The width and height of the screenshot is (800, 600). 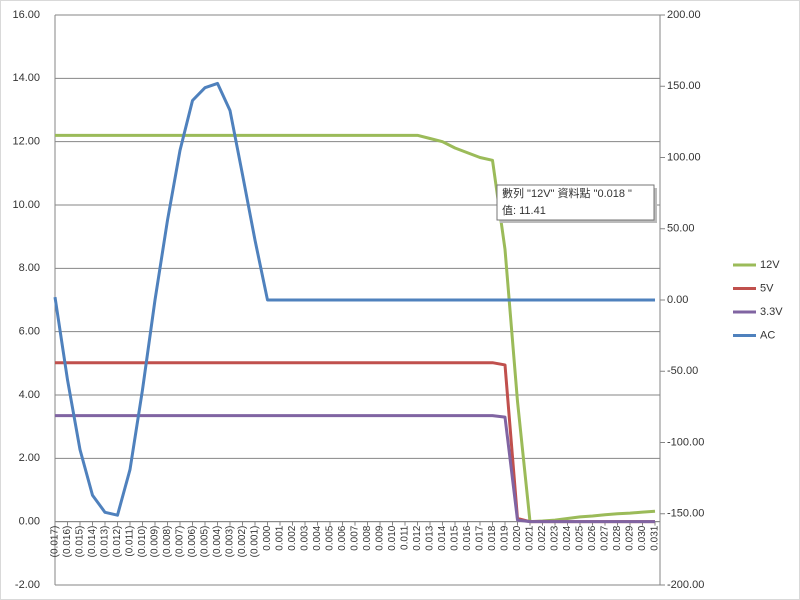 I want to click on x-tick-label: 0.006, so click(x=342, y=537).